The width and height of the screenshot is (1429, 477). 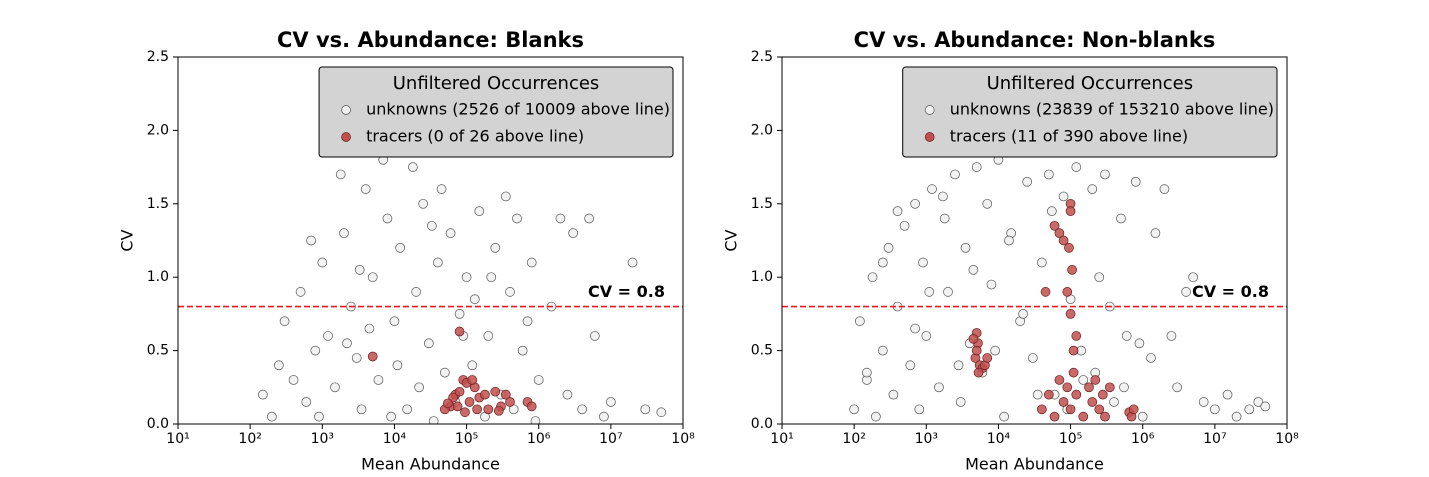 What do you see at coordinates (1230, 291) in the screenshot?
I see `threshold-label: CV = 0.8` at bounding box center [1230, 291].